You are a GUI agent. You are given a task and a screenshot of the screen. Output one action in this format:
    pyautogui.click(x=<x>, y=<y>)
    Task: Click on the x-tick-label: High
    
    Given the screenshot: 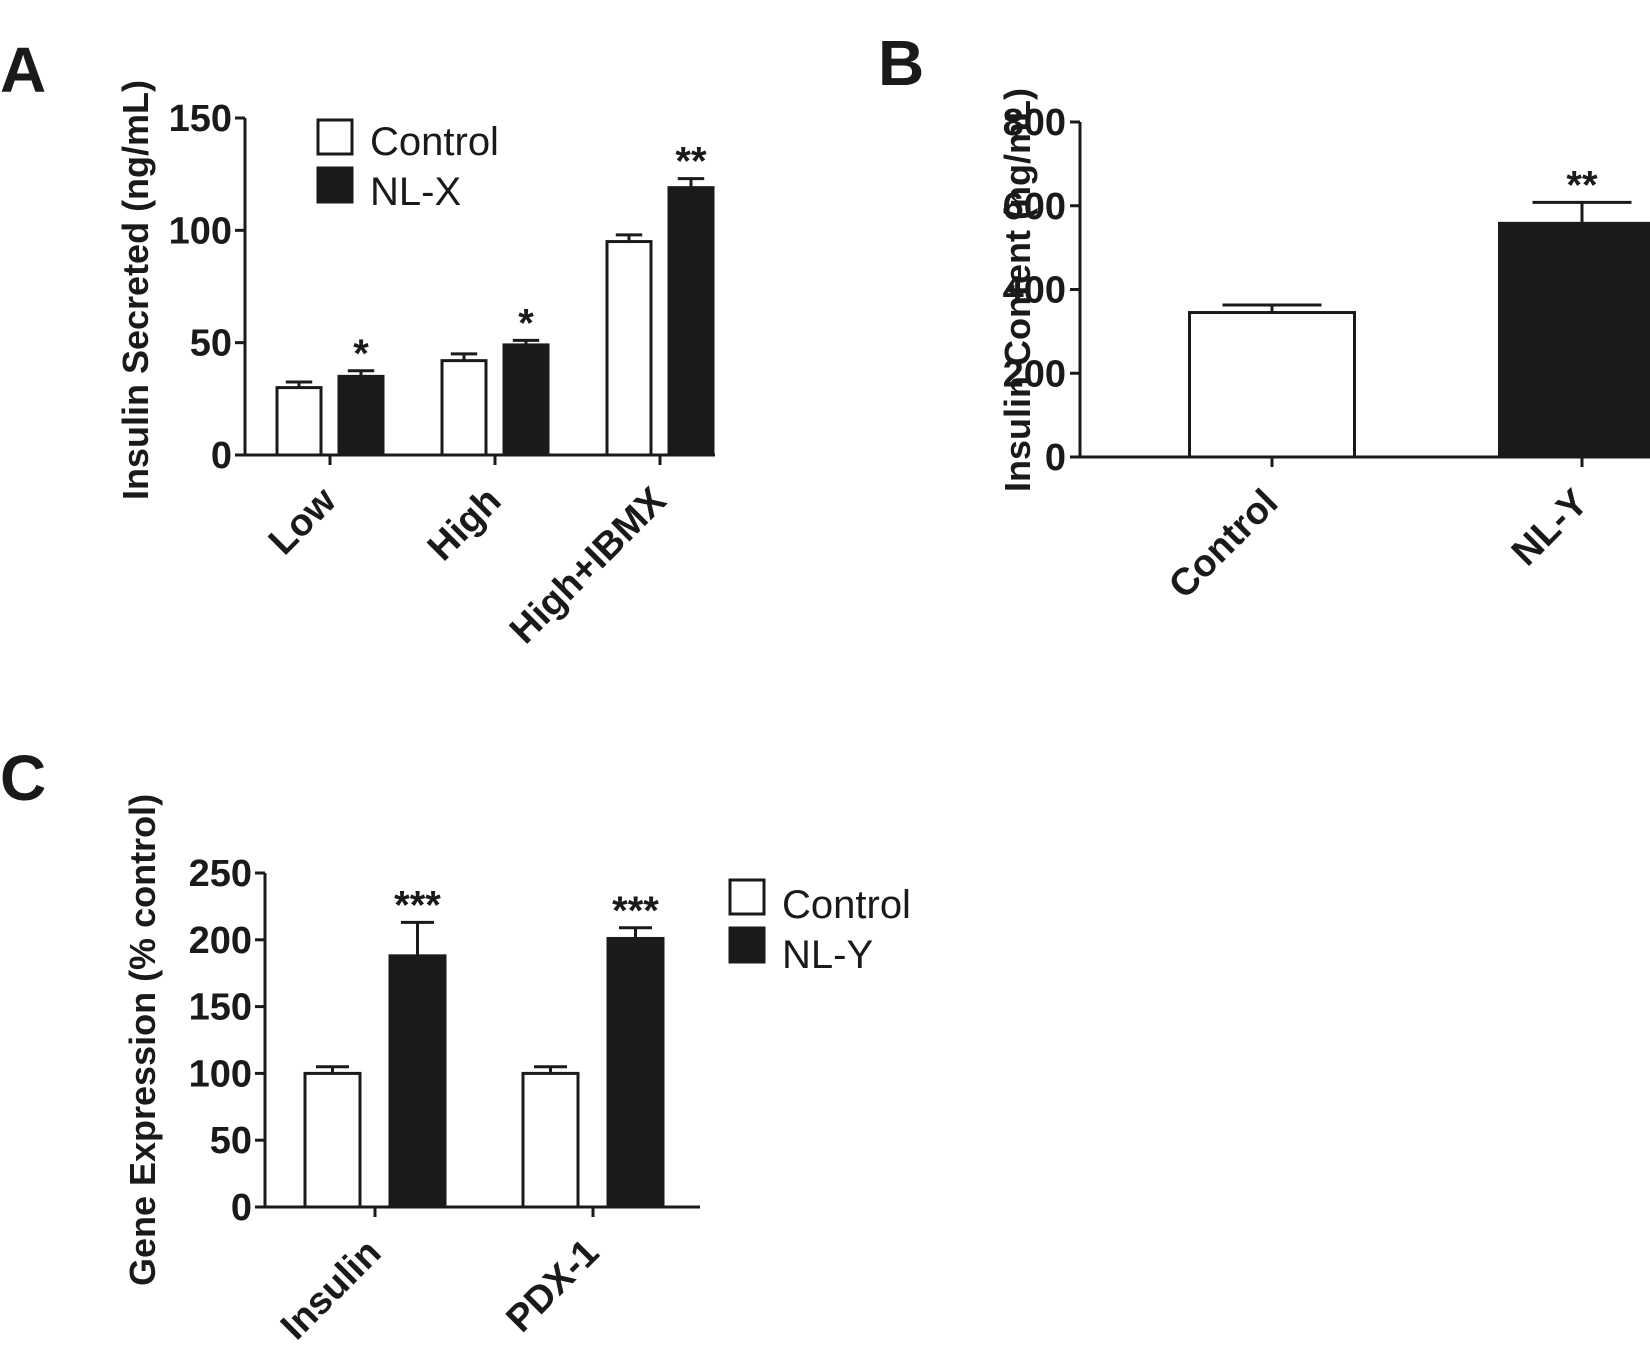 What is the action you would take?
    pyautogui.click(x=464, y=524)
    